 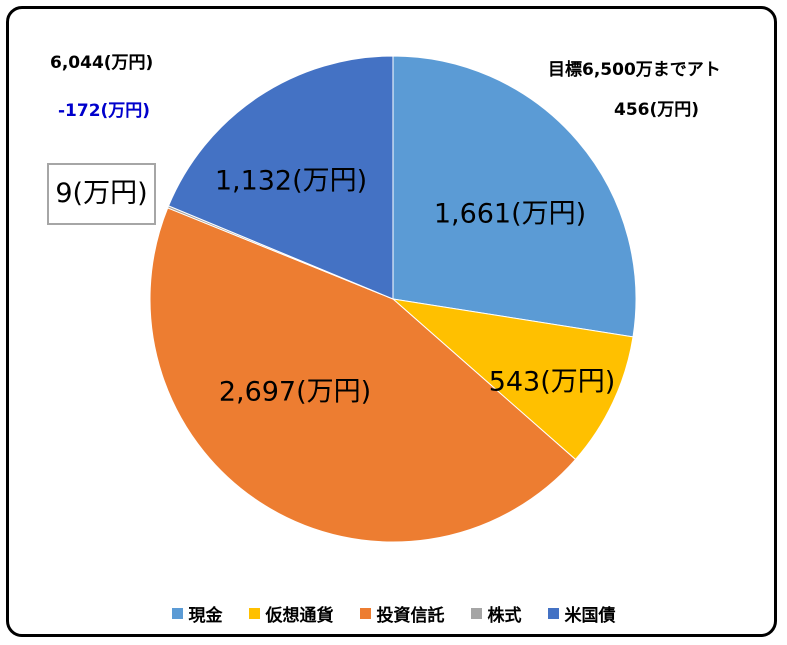 I want to click on slice-data-label-1: 543(万円), so click(x=552, y=382).